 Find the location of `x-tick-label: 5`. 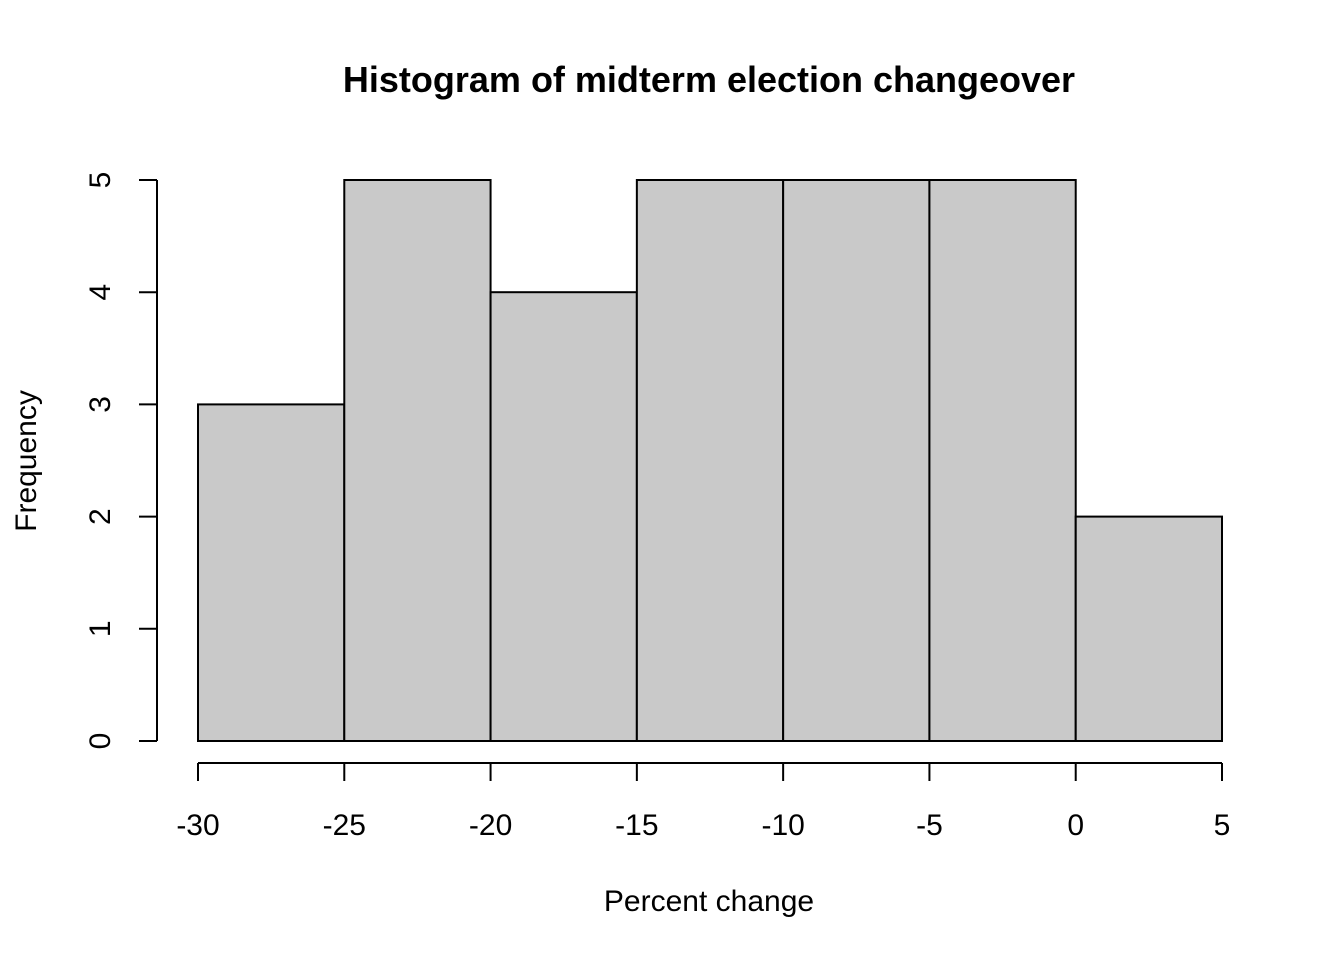

x-tick-label: 5 is located at coordinates (1222, 825).